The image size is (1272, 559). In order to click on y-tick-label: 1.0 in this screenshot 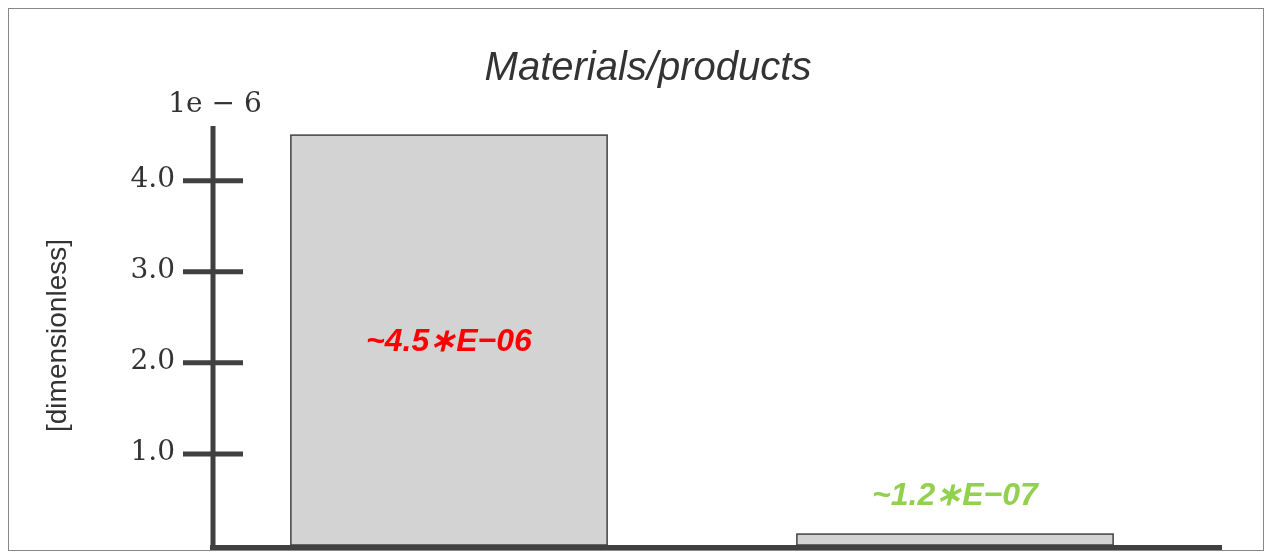, I will do `click(152, 451)`.